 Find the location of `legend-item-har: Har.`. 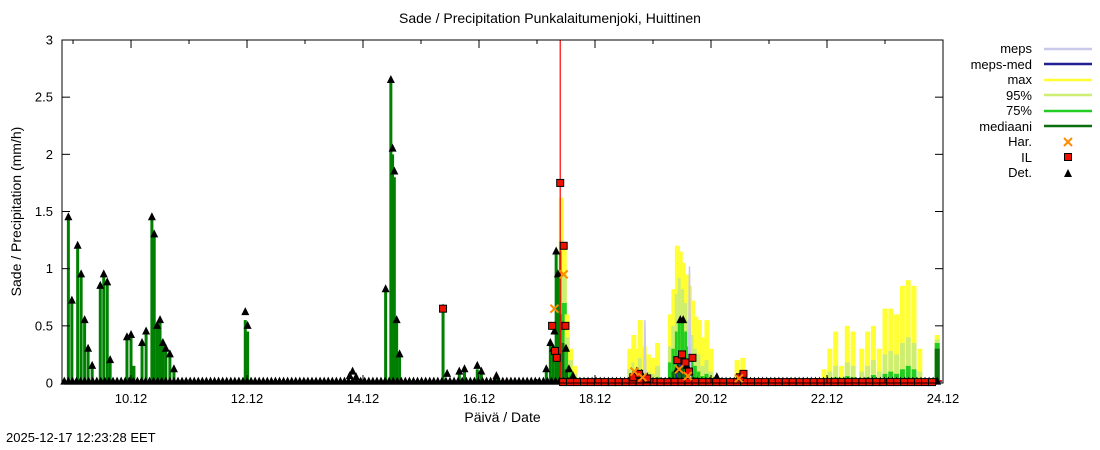

legend-item-har: Har. is located at coordinates (1033, 142).